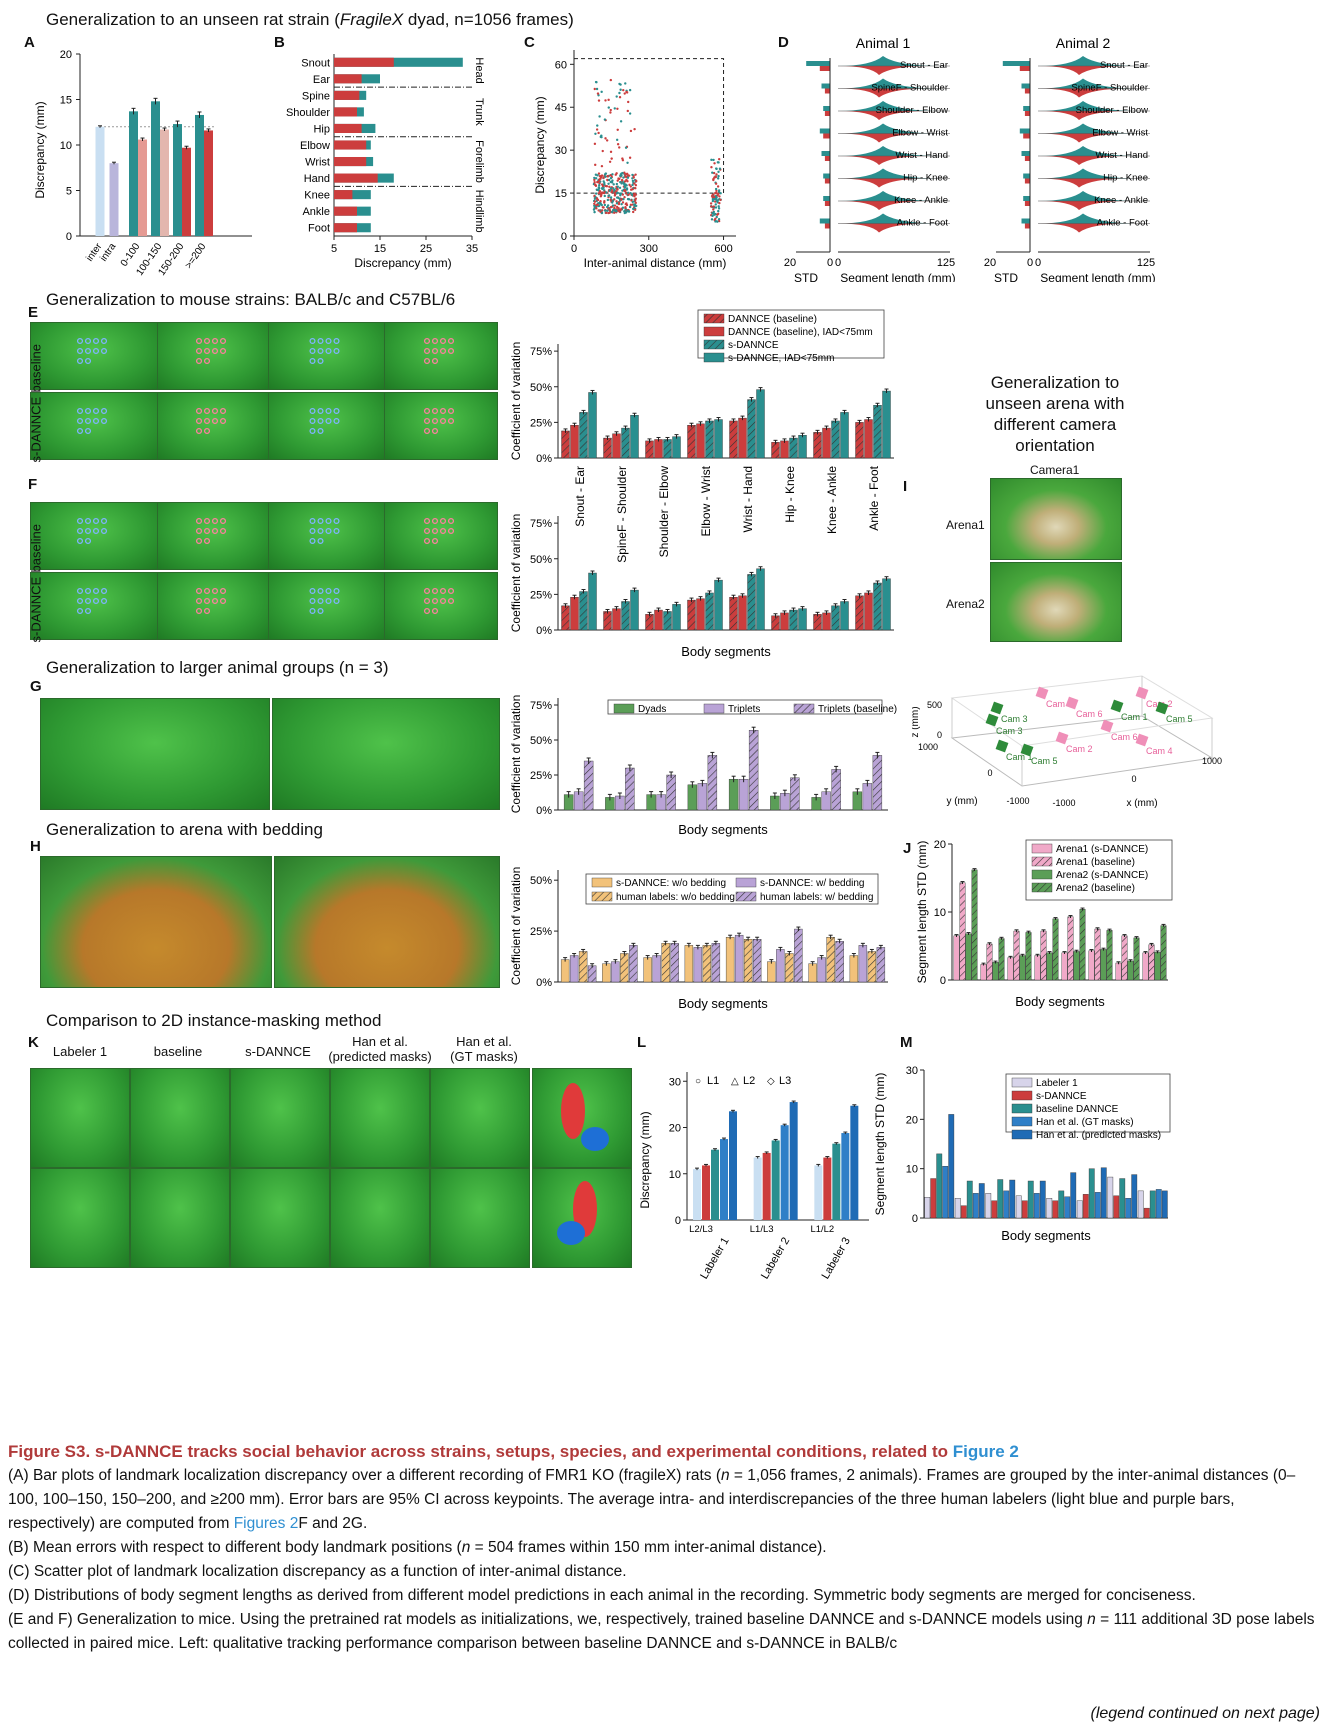  Describe the element at coordinates (1095, 888) in the screenshot. I see `legend-label: Arena2 (baseline)` at that location.